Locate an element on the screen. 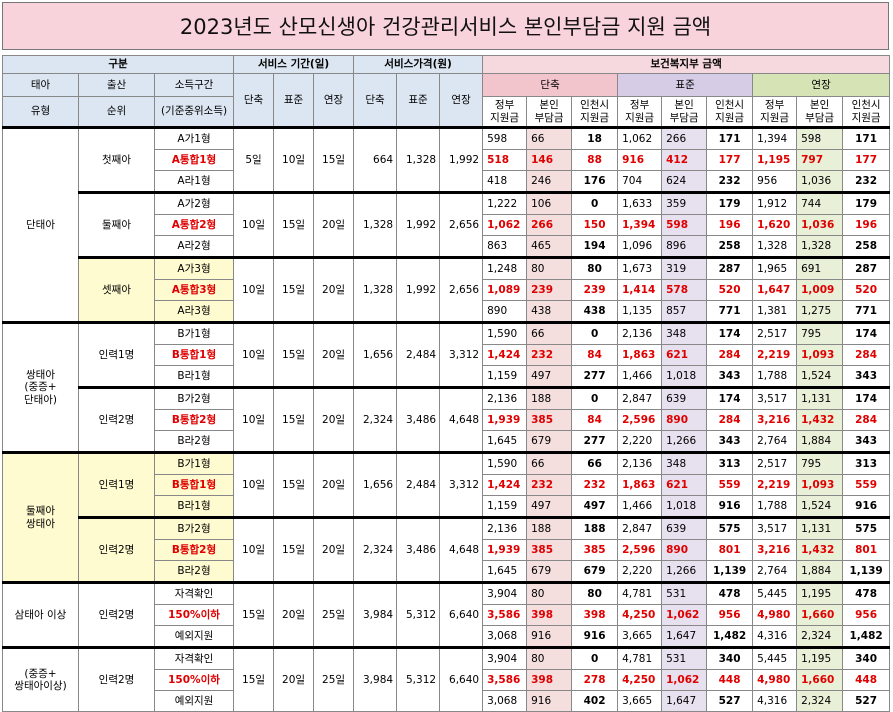 The height and width of the screenshot is (712, 893). period-cell: 25일 is located at coordinates (334, 614).